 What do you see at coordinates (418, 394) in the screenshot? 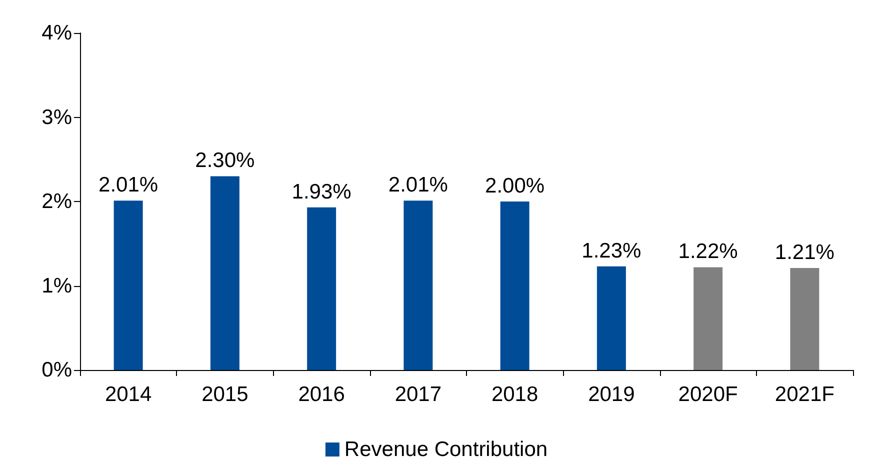
I see `x-tick-label: 2017` at bounding box center [418, 394].